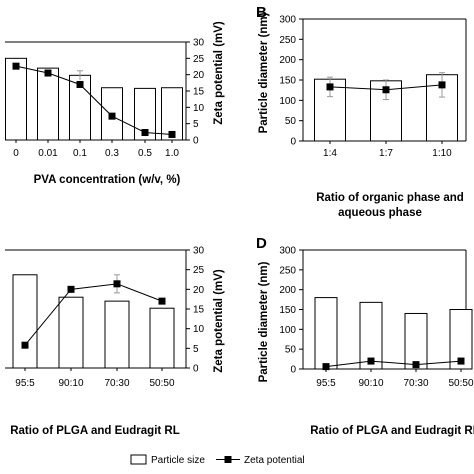 The width and height of the screenshot is (474, 474). What do you see at coordinates (390, 198) in the screenshot?
I see `panel-b-xlabel-line1: Ratio of organic phase and` at bounding box center [390, 198].